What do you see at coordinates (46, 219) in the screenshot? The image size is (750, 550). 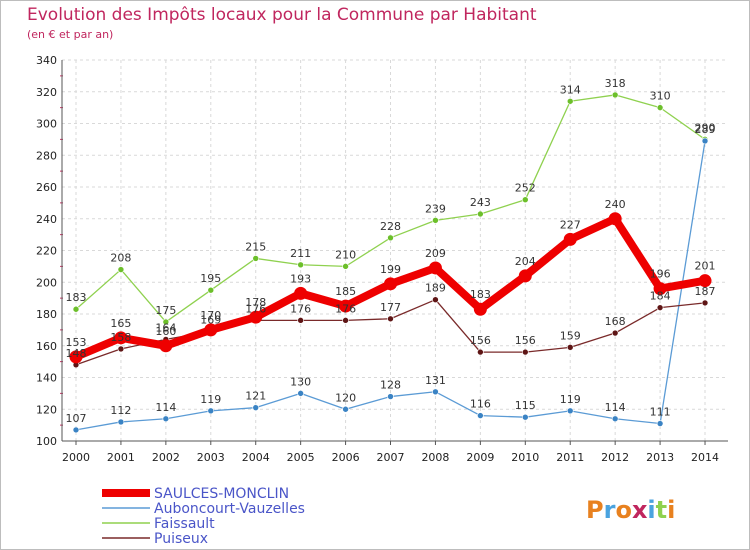 I see `y-tick-label: 240` at bounding box center [46, 219].